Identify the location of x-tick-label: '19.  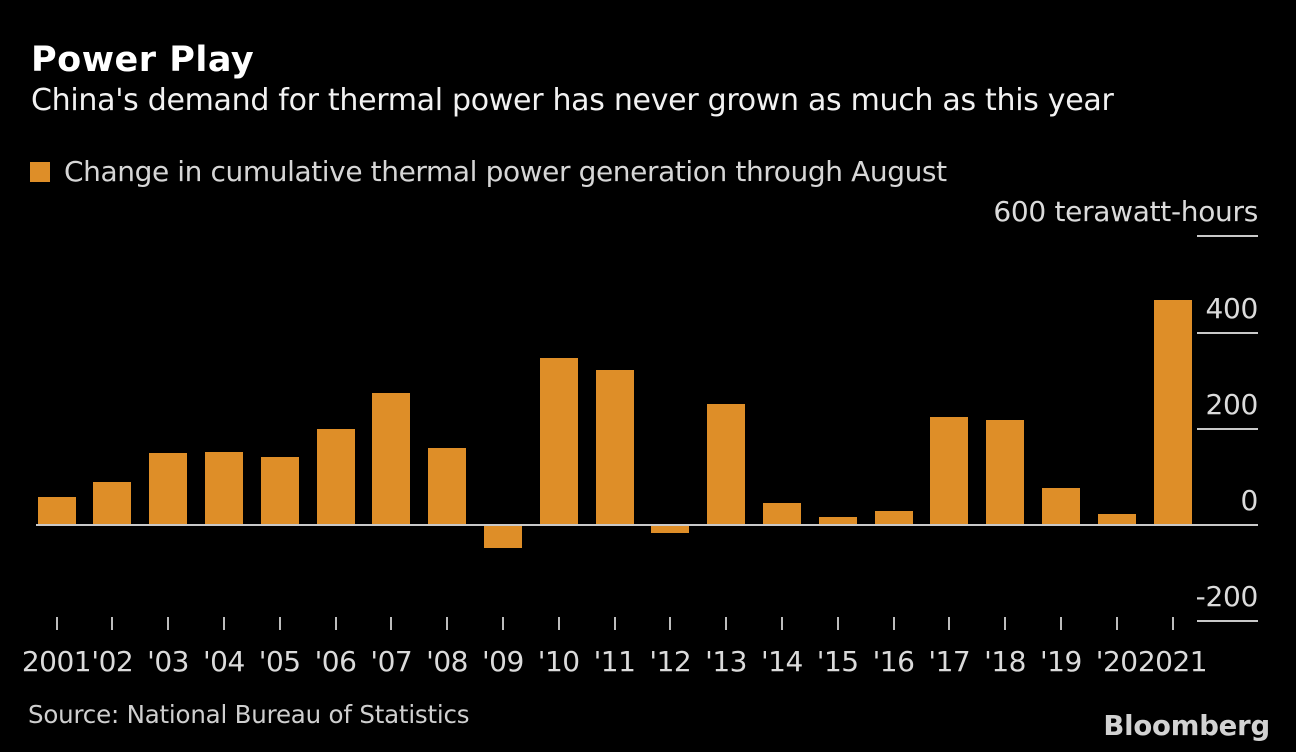
(1060, 661).